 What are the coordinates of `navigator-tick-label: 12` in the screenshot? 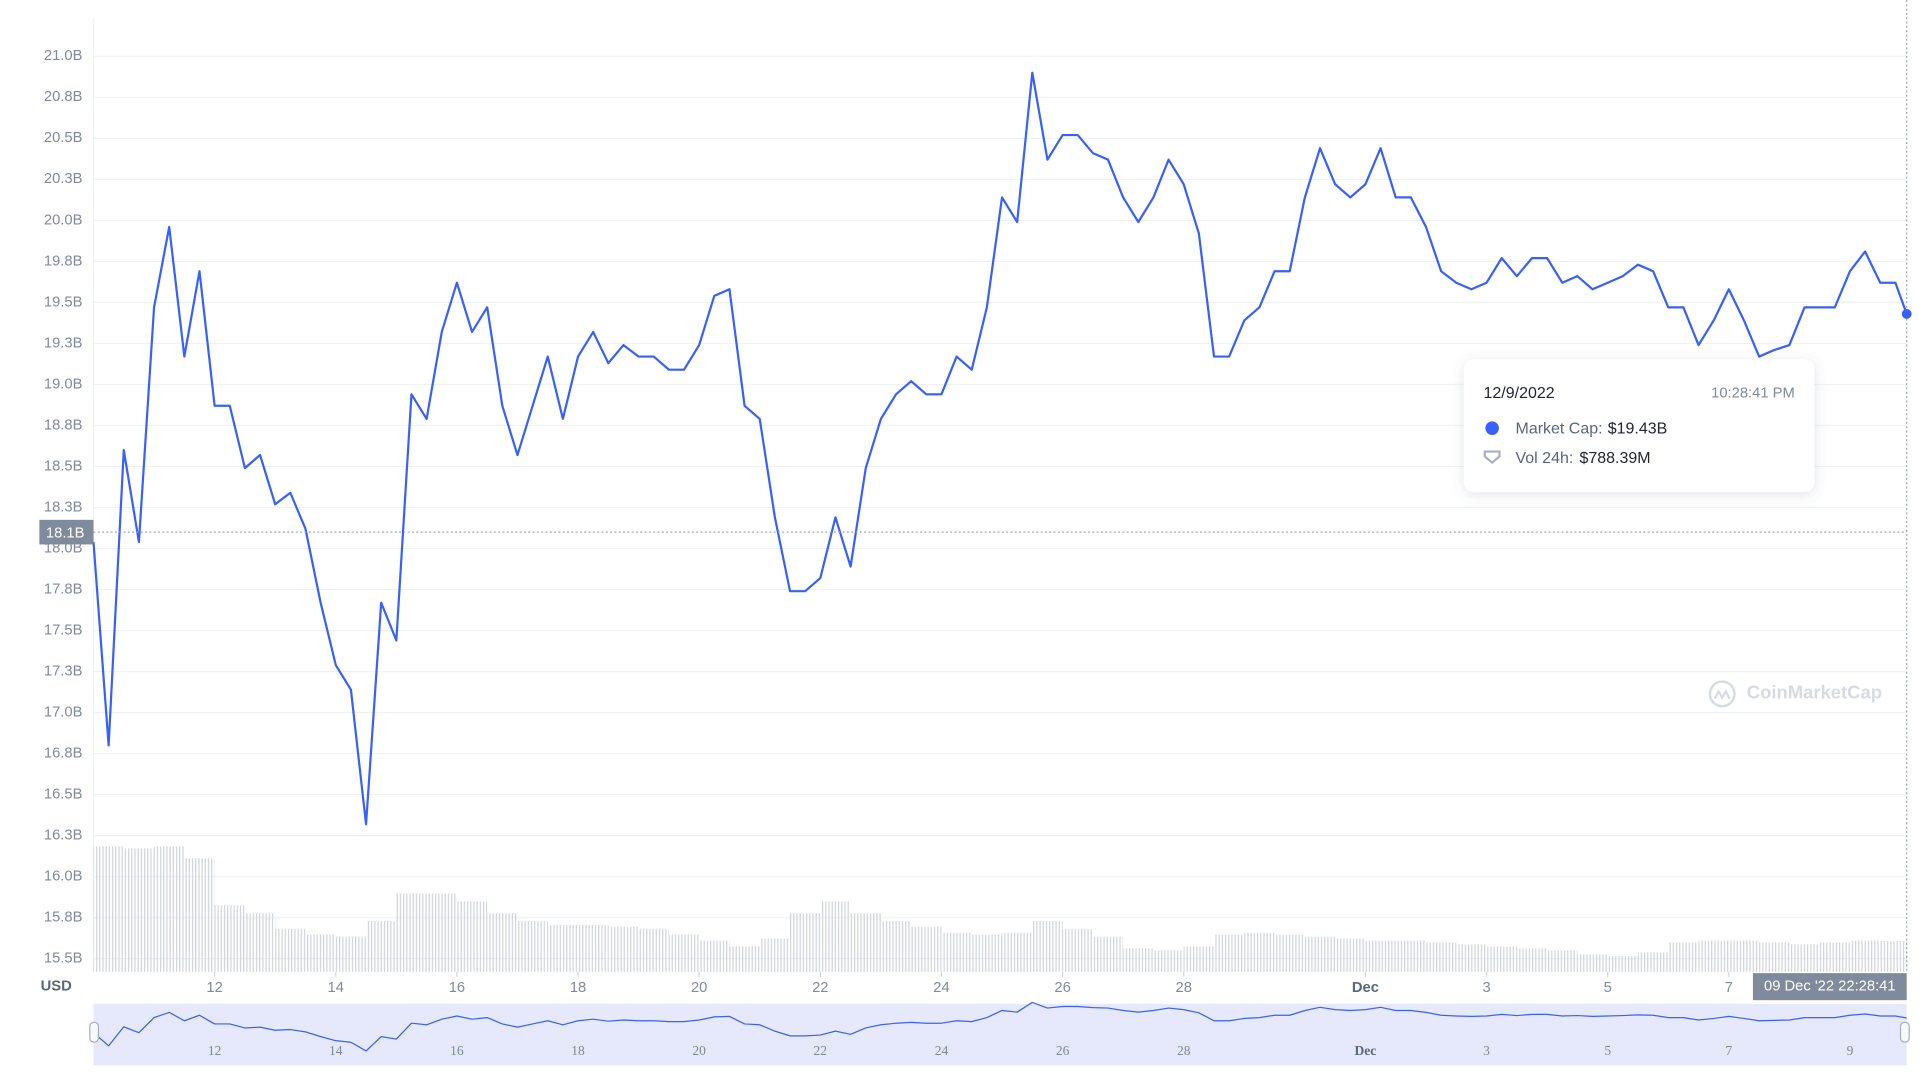 It's located at (215, 1050).